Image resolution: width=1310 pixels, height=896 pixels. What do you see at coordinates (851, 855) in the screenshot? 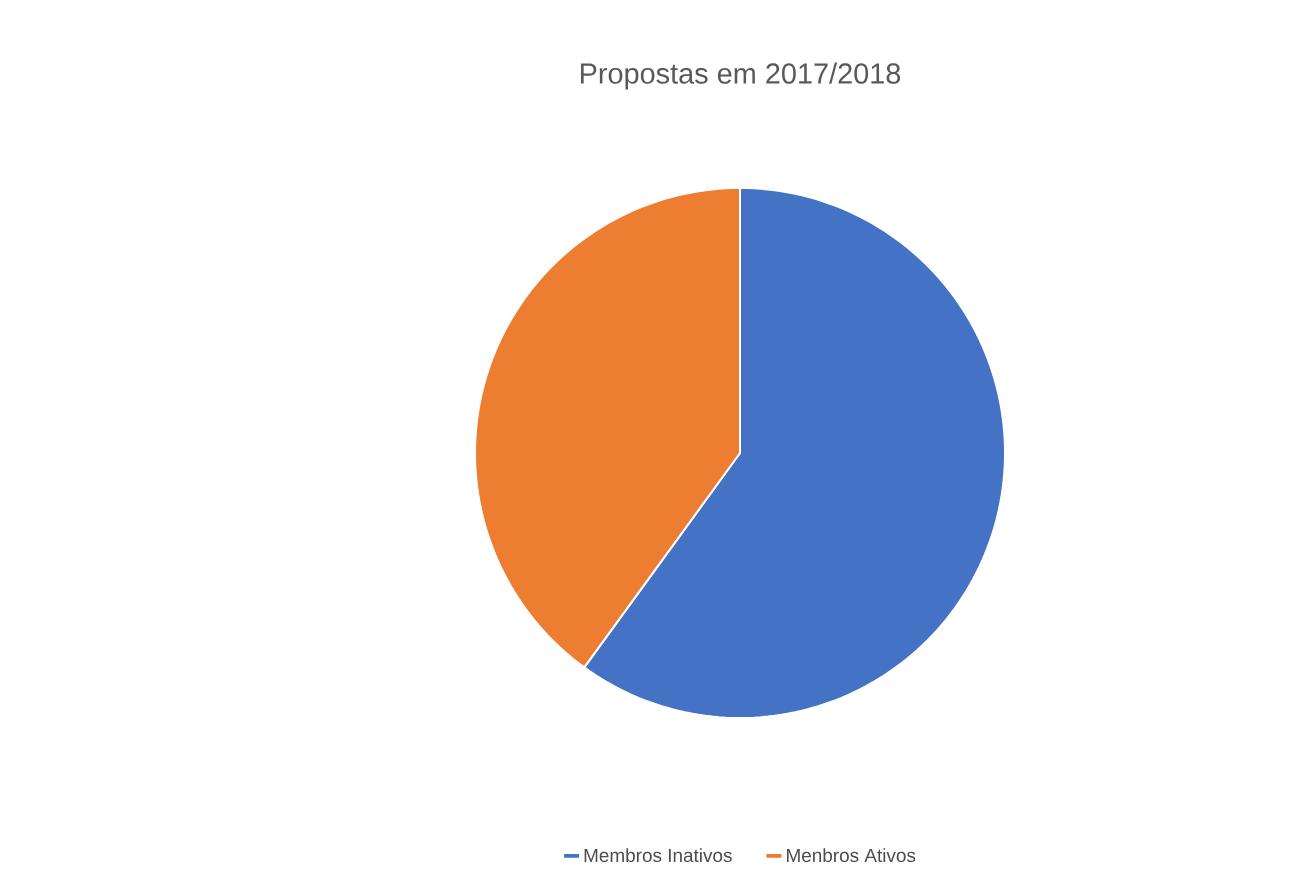
I see `legend-label: Menbros Ativos` at bounding box center [851, 855].